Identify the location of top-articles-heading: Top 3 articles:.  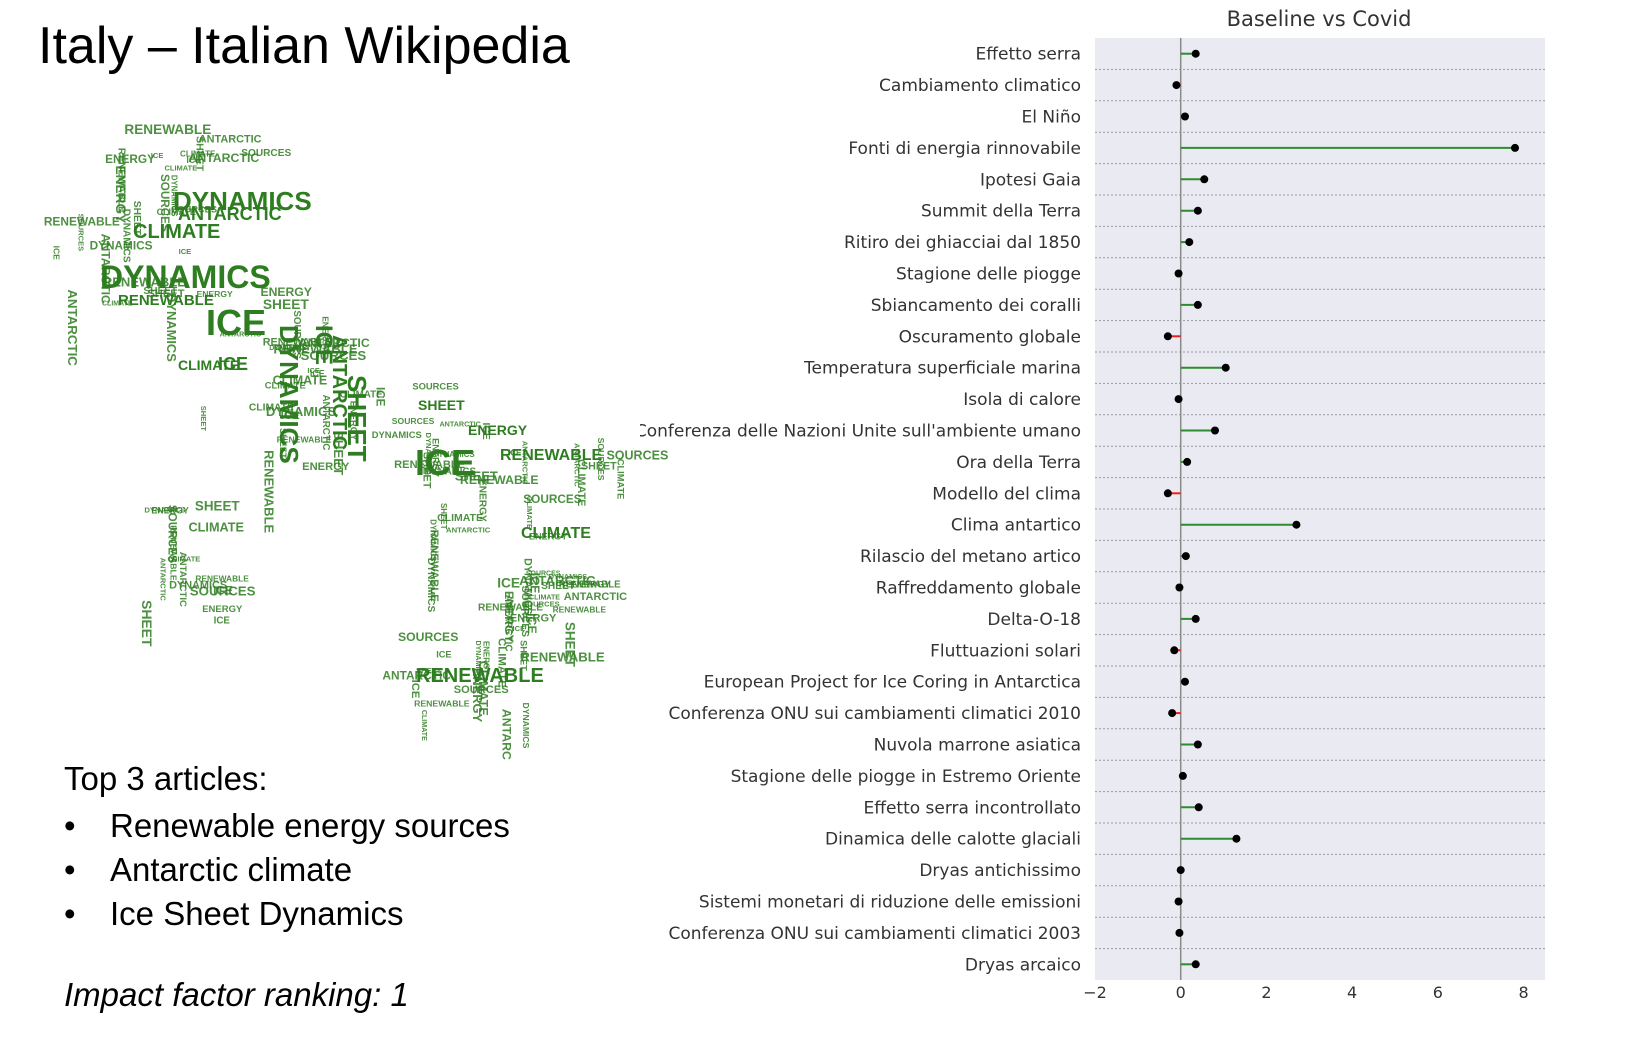
(166, 778).